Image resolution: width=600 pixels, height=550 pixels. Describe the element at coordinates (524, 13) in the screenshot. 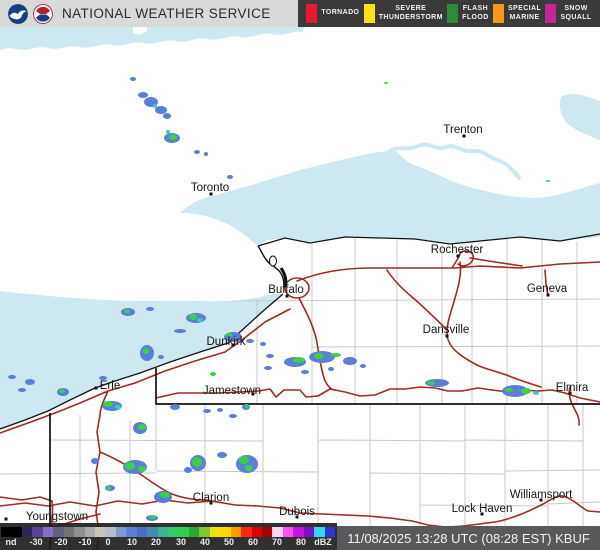

I see `warning-label: SPECIAL MARINE` at that location.